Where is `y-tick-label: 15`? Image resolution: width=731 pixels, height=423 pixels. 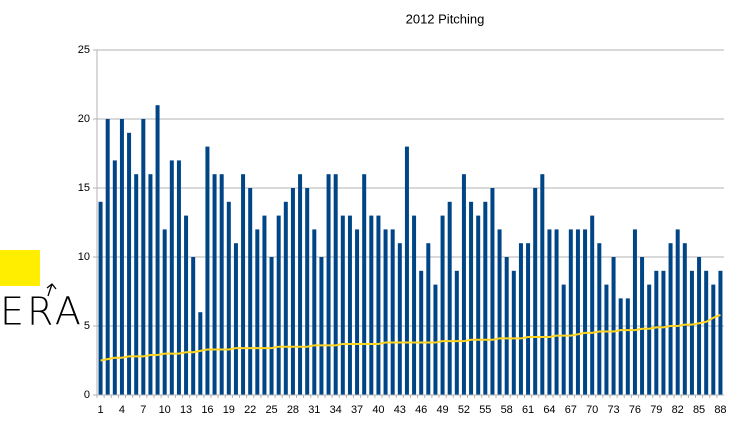 y-tick-label: 15 is located at coordinates (84, 188).